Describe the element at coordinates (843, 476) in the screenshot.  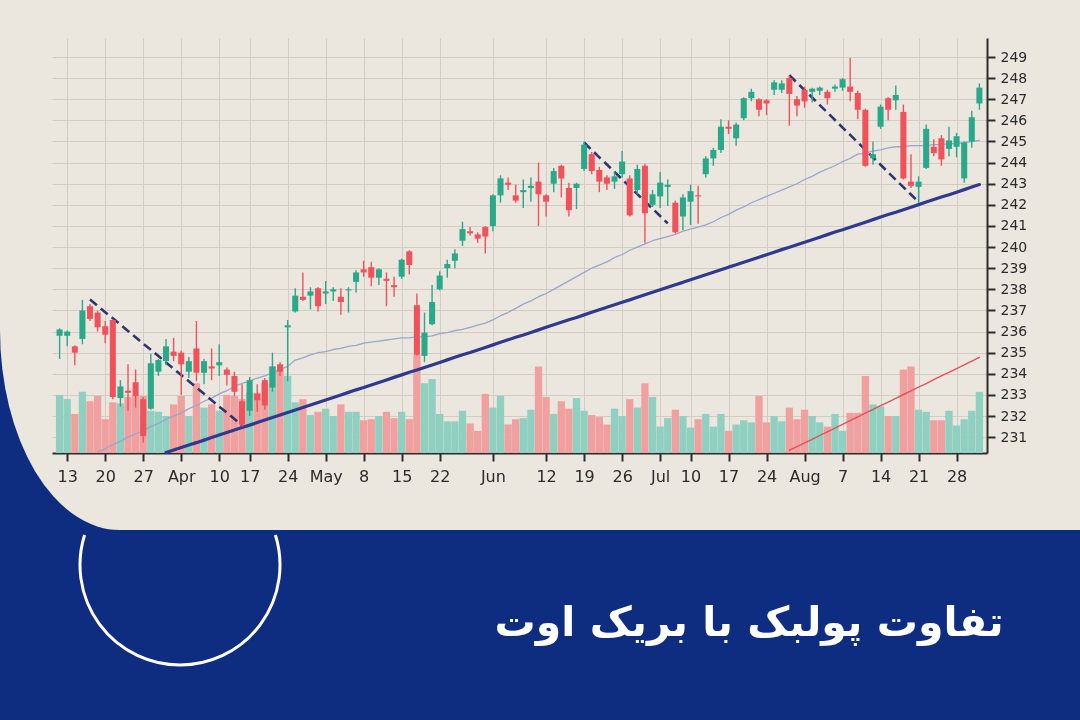
I see `x-tick-label: 7` at that location.